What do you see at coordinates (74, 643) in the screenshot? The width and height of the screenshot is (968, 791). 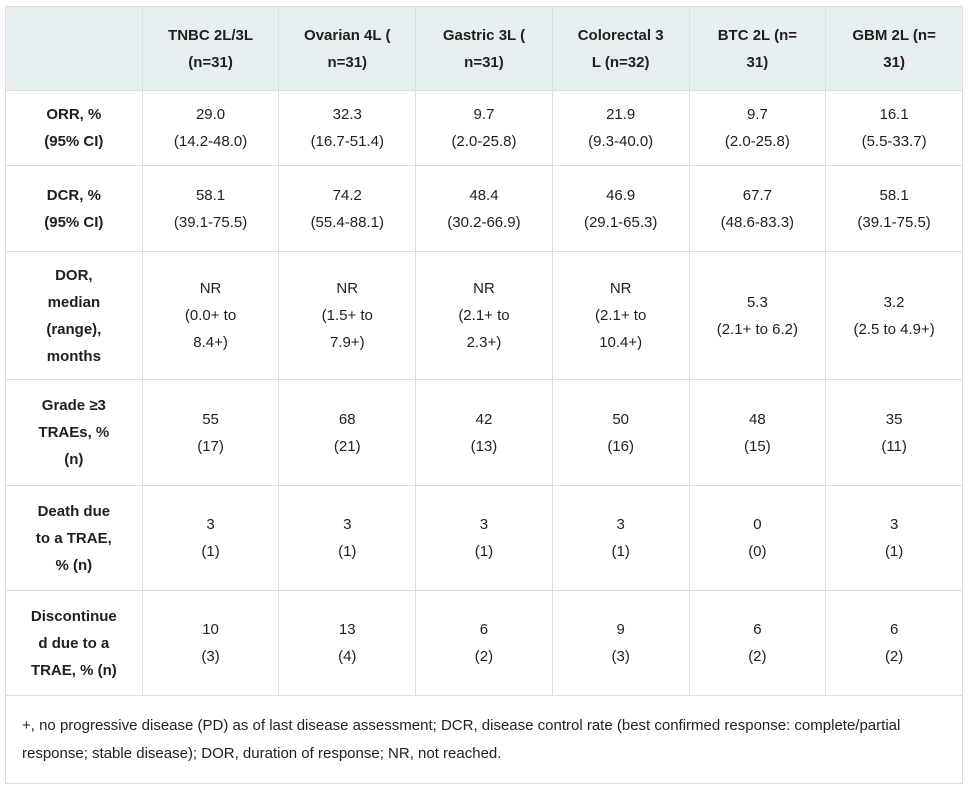 I see `row-label-discontinued-trae: Discontinue d due to a TRAE, % (n)` at bounding box center [74, 643].